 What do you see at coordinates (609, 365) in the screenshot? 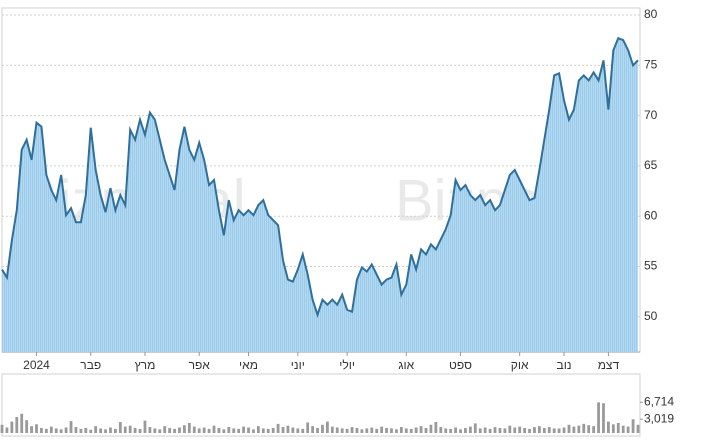
I see `x-tick-label: דצמ` at bounding box center [609, 365].